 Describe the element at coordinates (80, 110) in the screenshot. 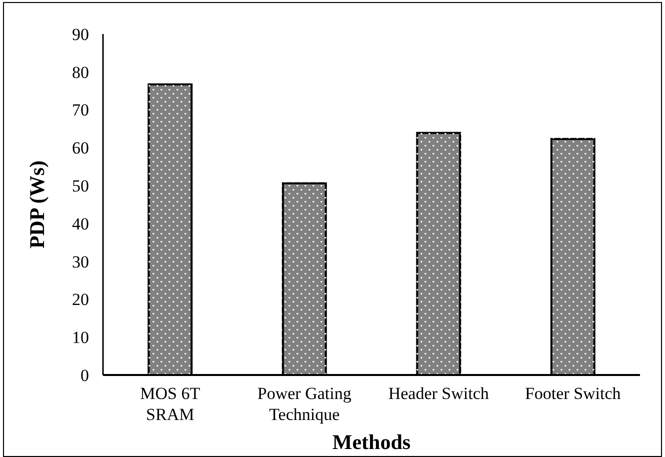

I see `y-tick-label: 70` at that location.